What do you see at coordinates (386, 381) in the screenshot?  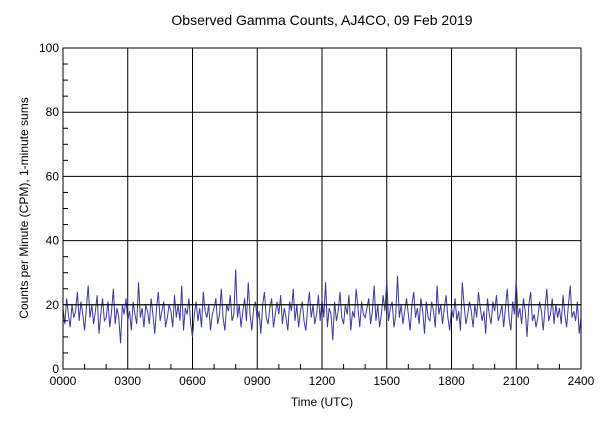 I see `x-tick-label: 1500` at bounding box center [386, 381].